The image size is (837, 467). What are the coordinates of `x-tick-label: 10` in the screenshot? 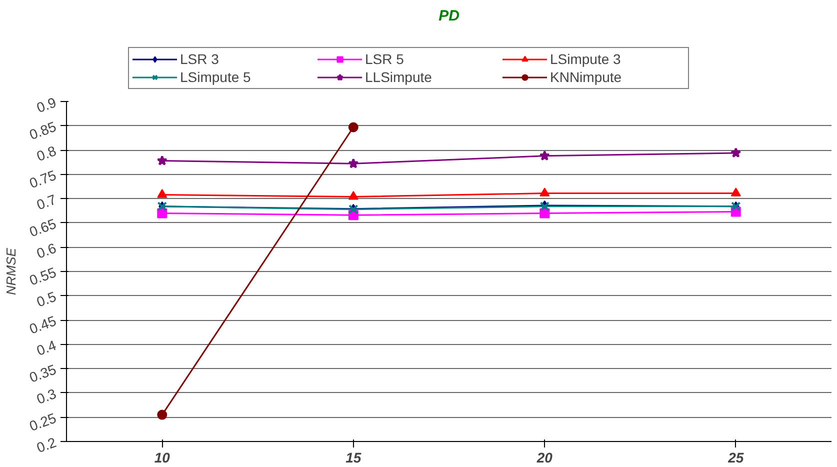 It's located at (162, 458).